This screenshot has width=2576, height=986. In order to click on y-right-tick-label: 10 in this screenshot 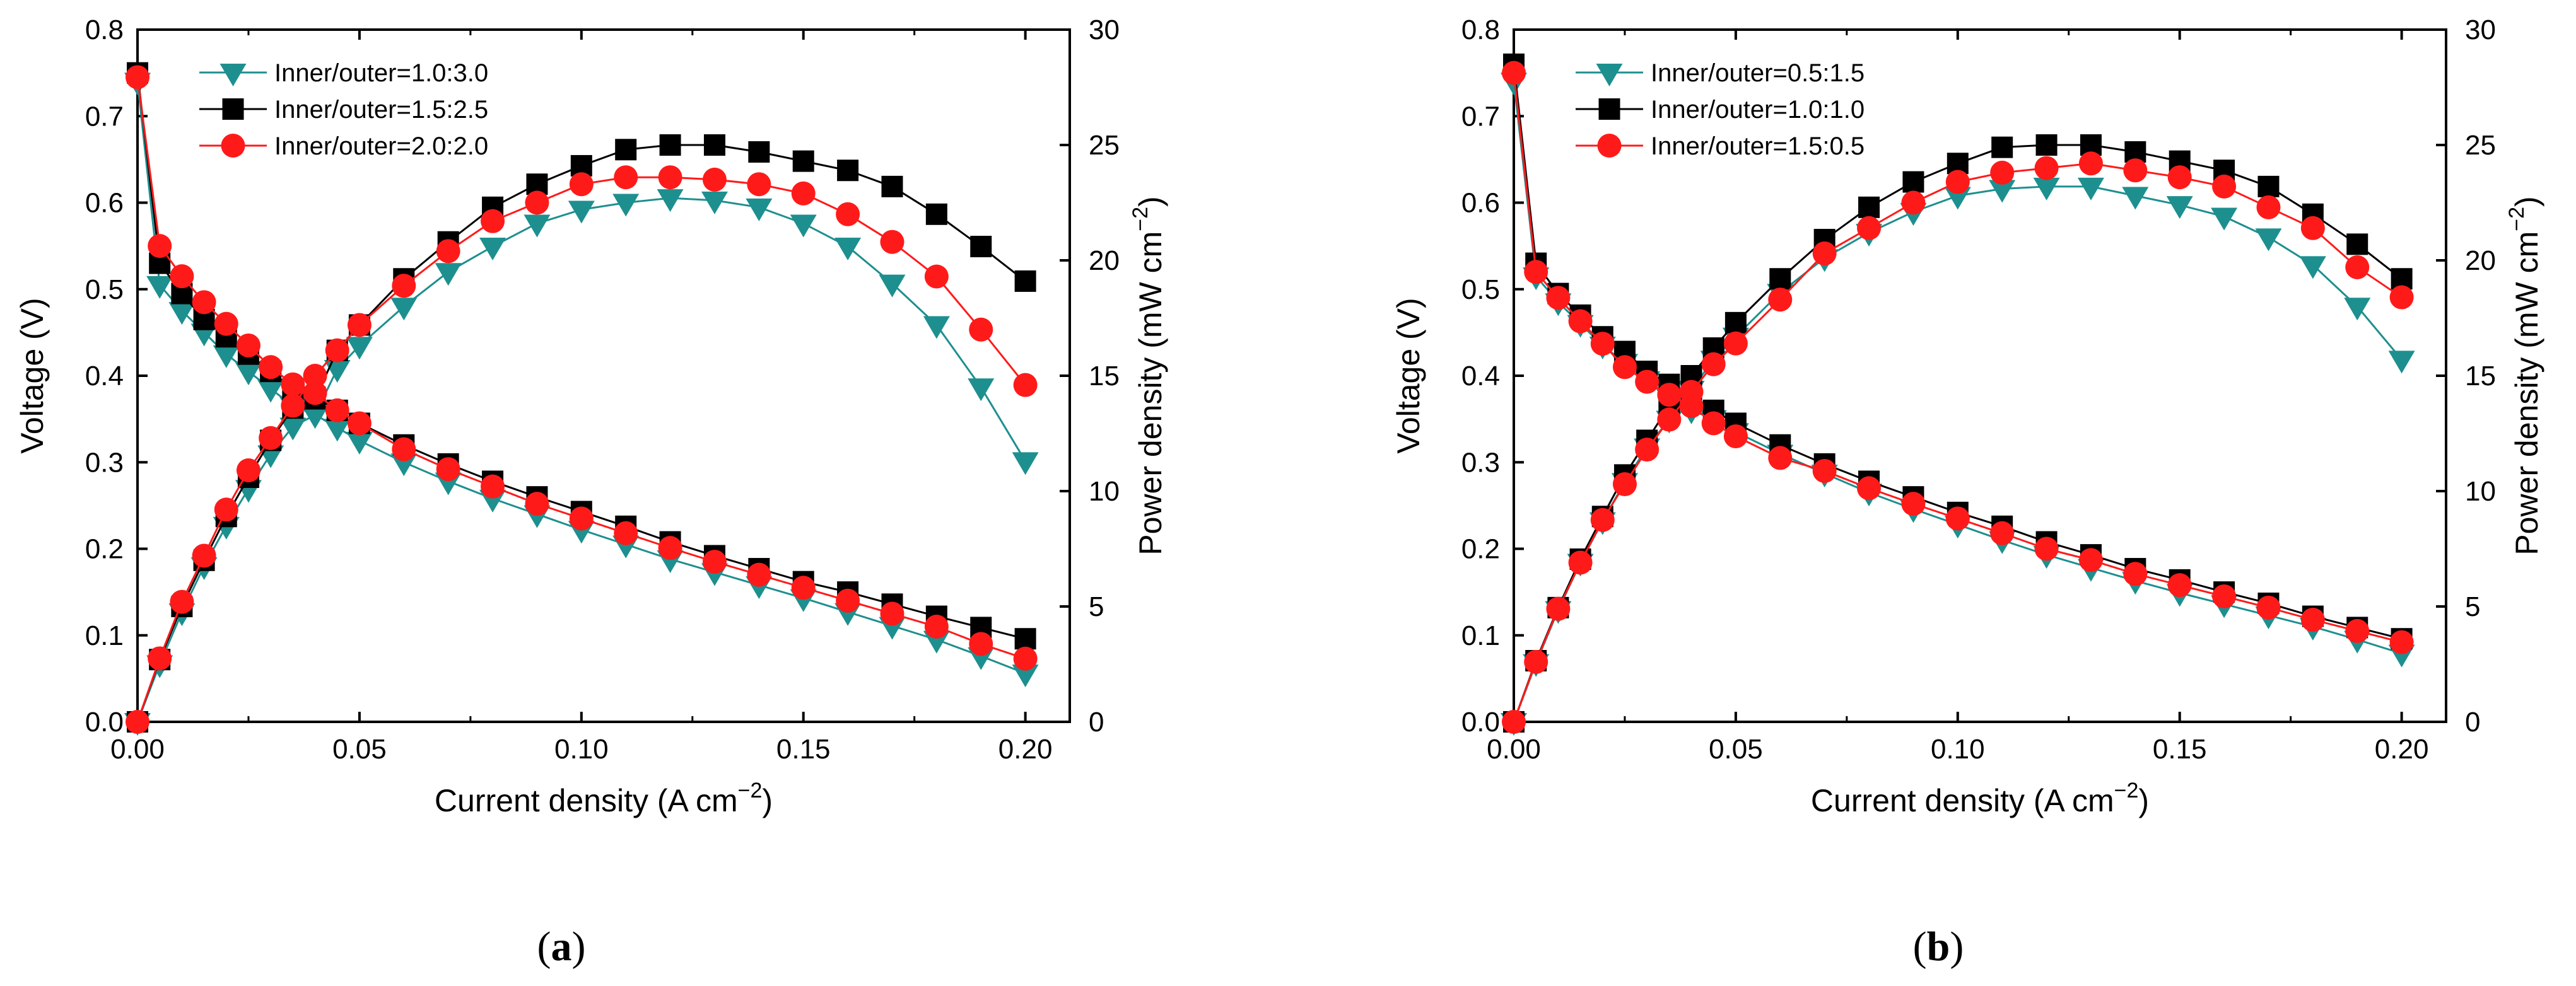, I will do `click(2480, 492)`.